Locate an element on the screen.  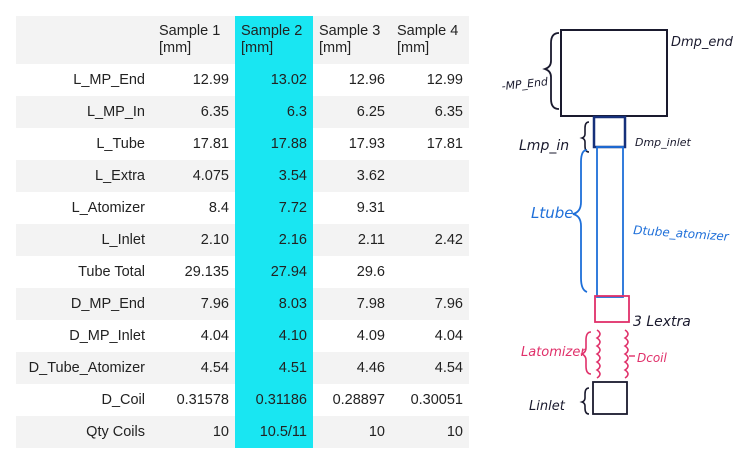
cell-sample-3: 3.62 is located at coordinates (352, 176).